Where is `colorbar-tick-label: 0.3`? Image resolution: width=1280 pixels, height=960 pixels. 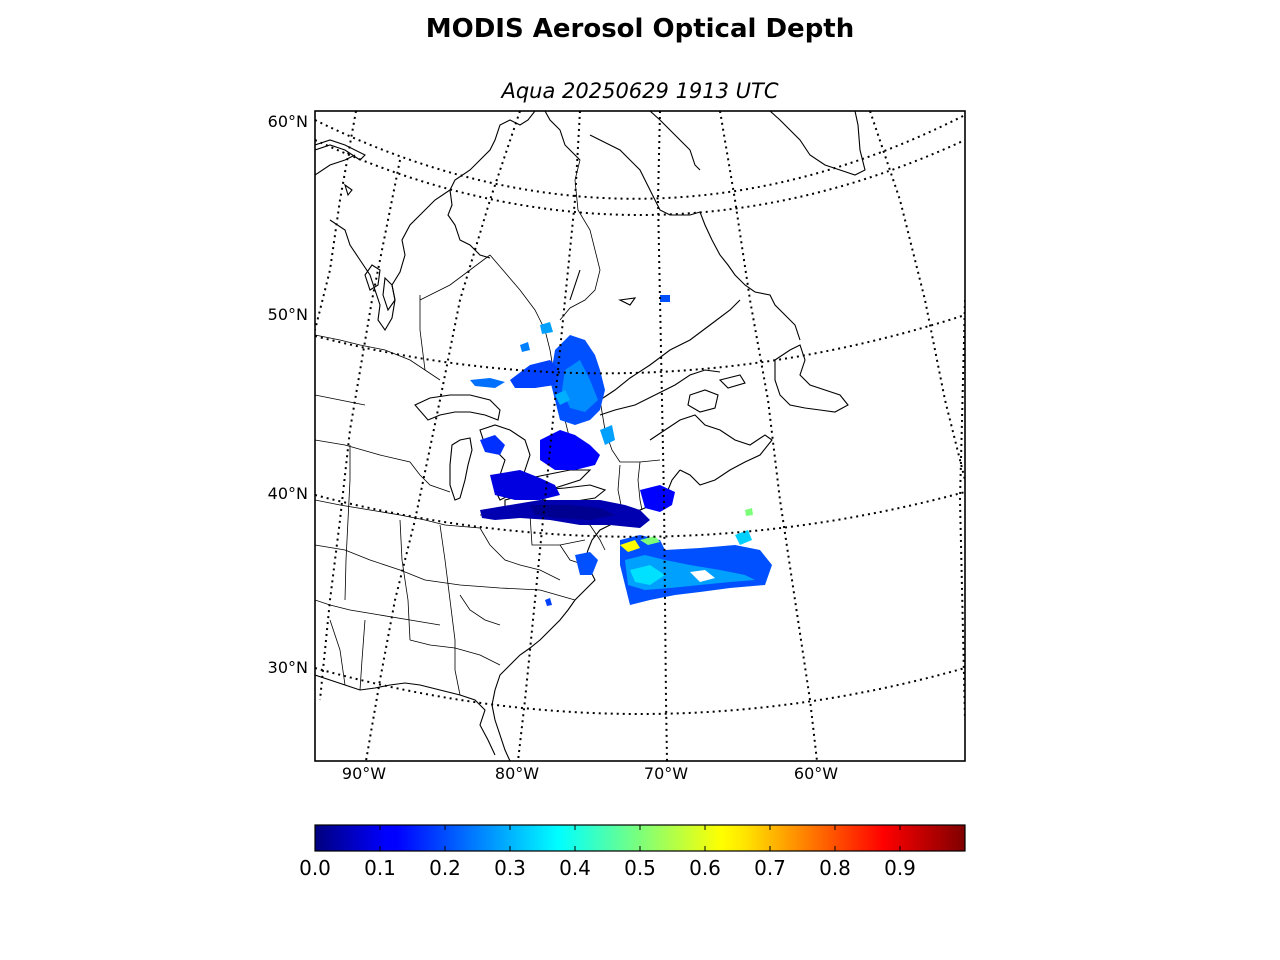
colorbar-tick-label: 0.3 is located at coordinates (510, 868).